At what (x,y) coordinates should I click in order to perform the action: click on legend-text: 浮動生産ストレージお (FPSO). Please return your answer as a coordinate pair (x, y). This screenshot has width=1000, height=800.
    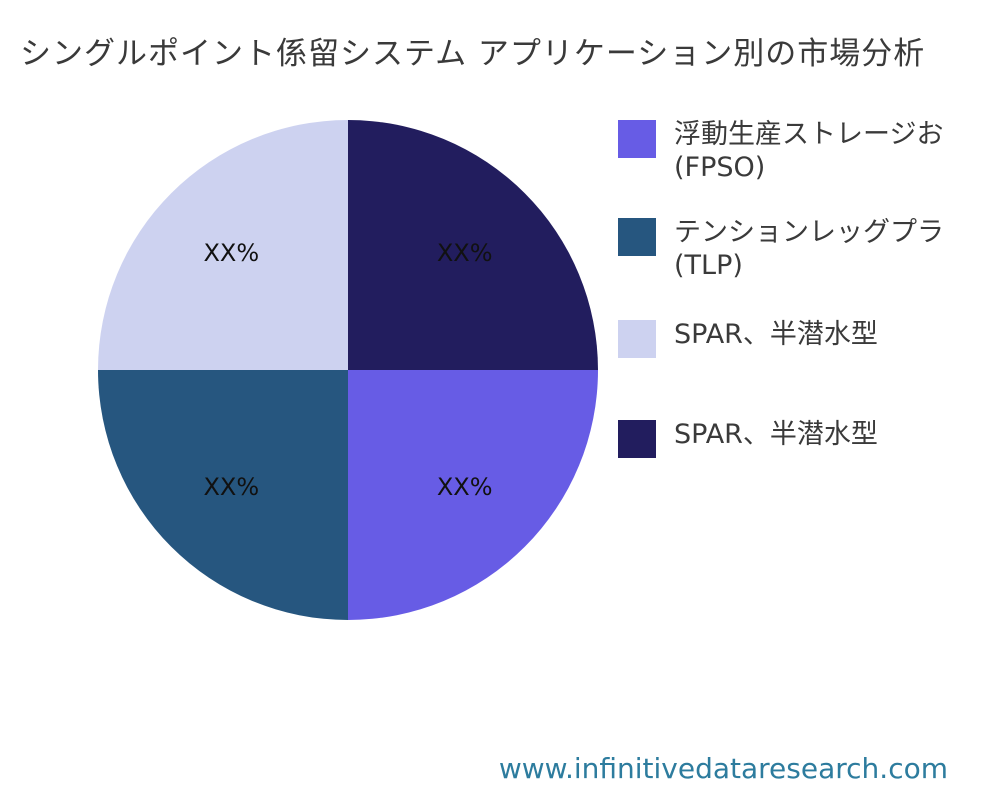
    Looking at the image, I should click on (808, 151).